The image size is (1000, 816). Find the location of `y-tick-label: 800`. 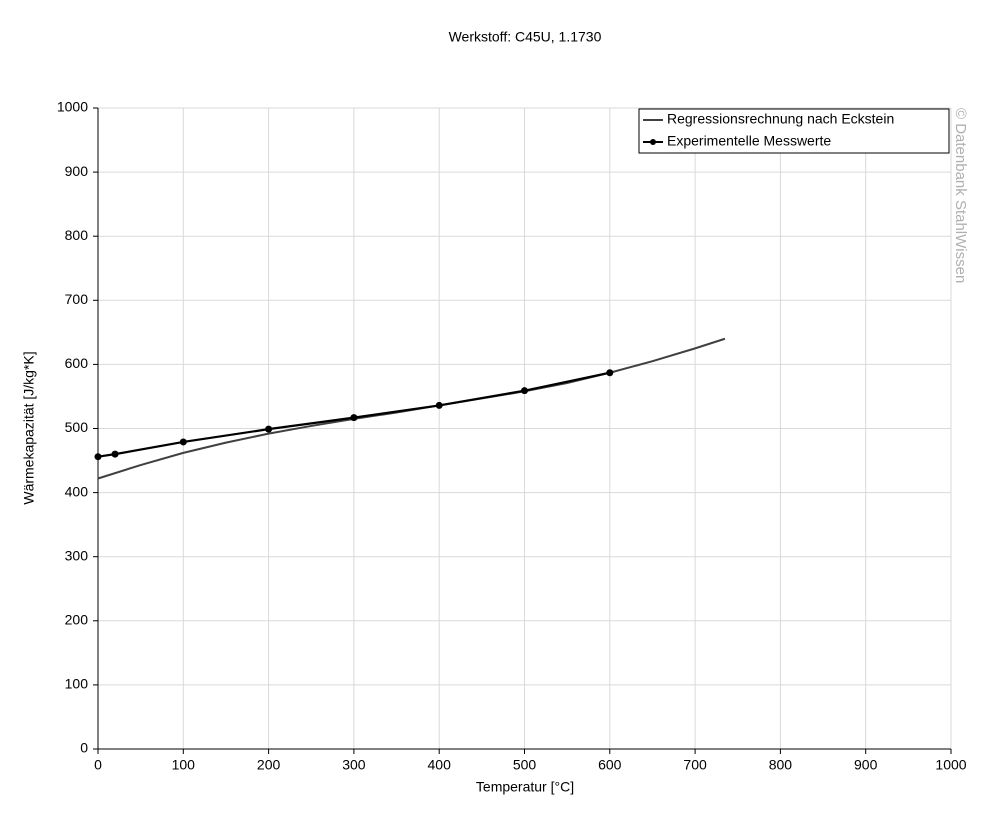

y-tick-label: 800 is located at coordinates (77, 235).